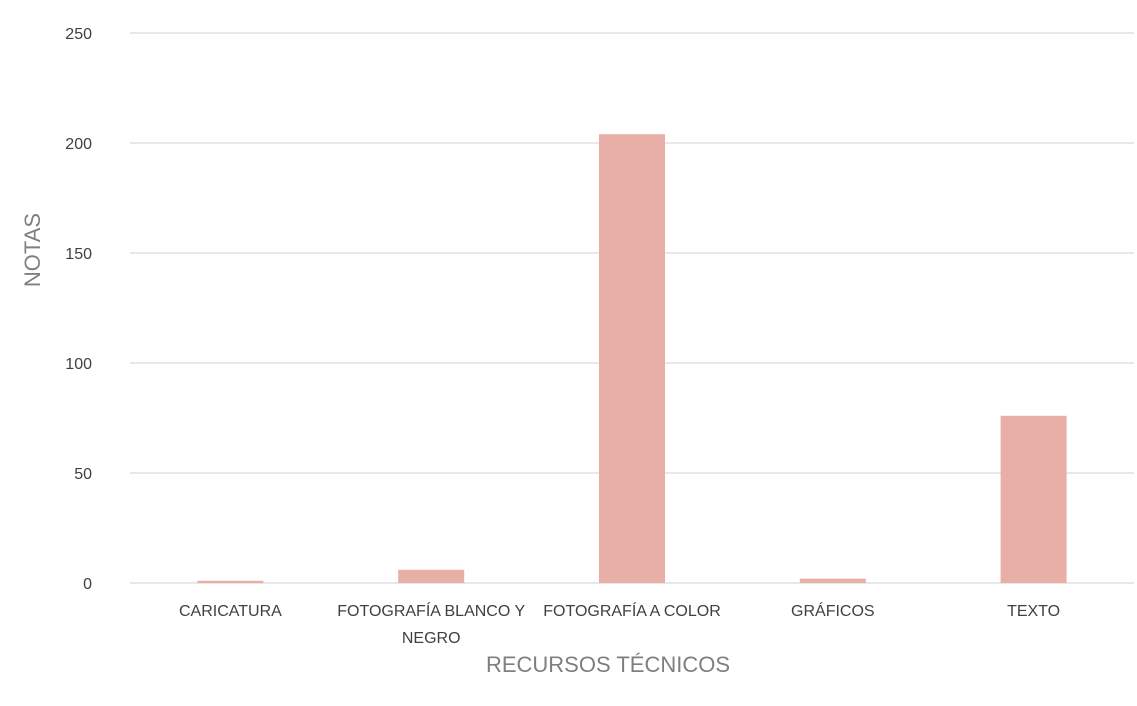 The height and width of the screenshot is (706, 1137). What do you see at coordinates (87, 584) in the screenshot?
I see `y-tick-label: 0` at bounding box center [87, 584].